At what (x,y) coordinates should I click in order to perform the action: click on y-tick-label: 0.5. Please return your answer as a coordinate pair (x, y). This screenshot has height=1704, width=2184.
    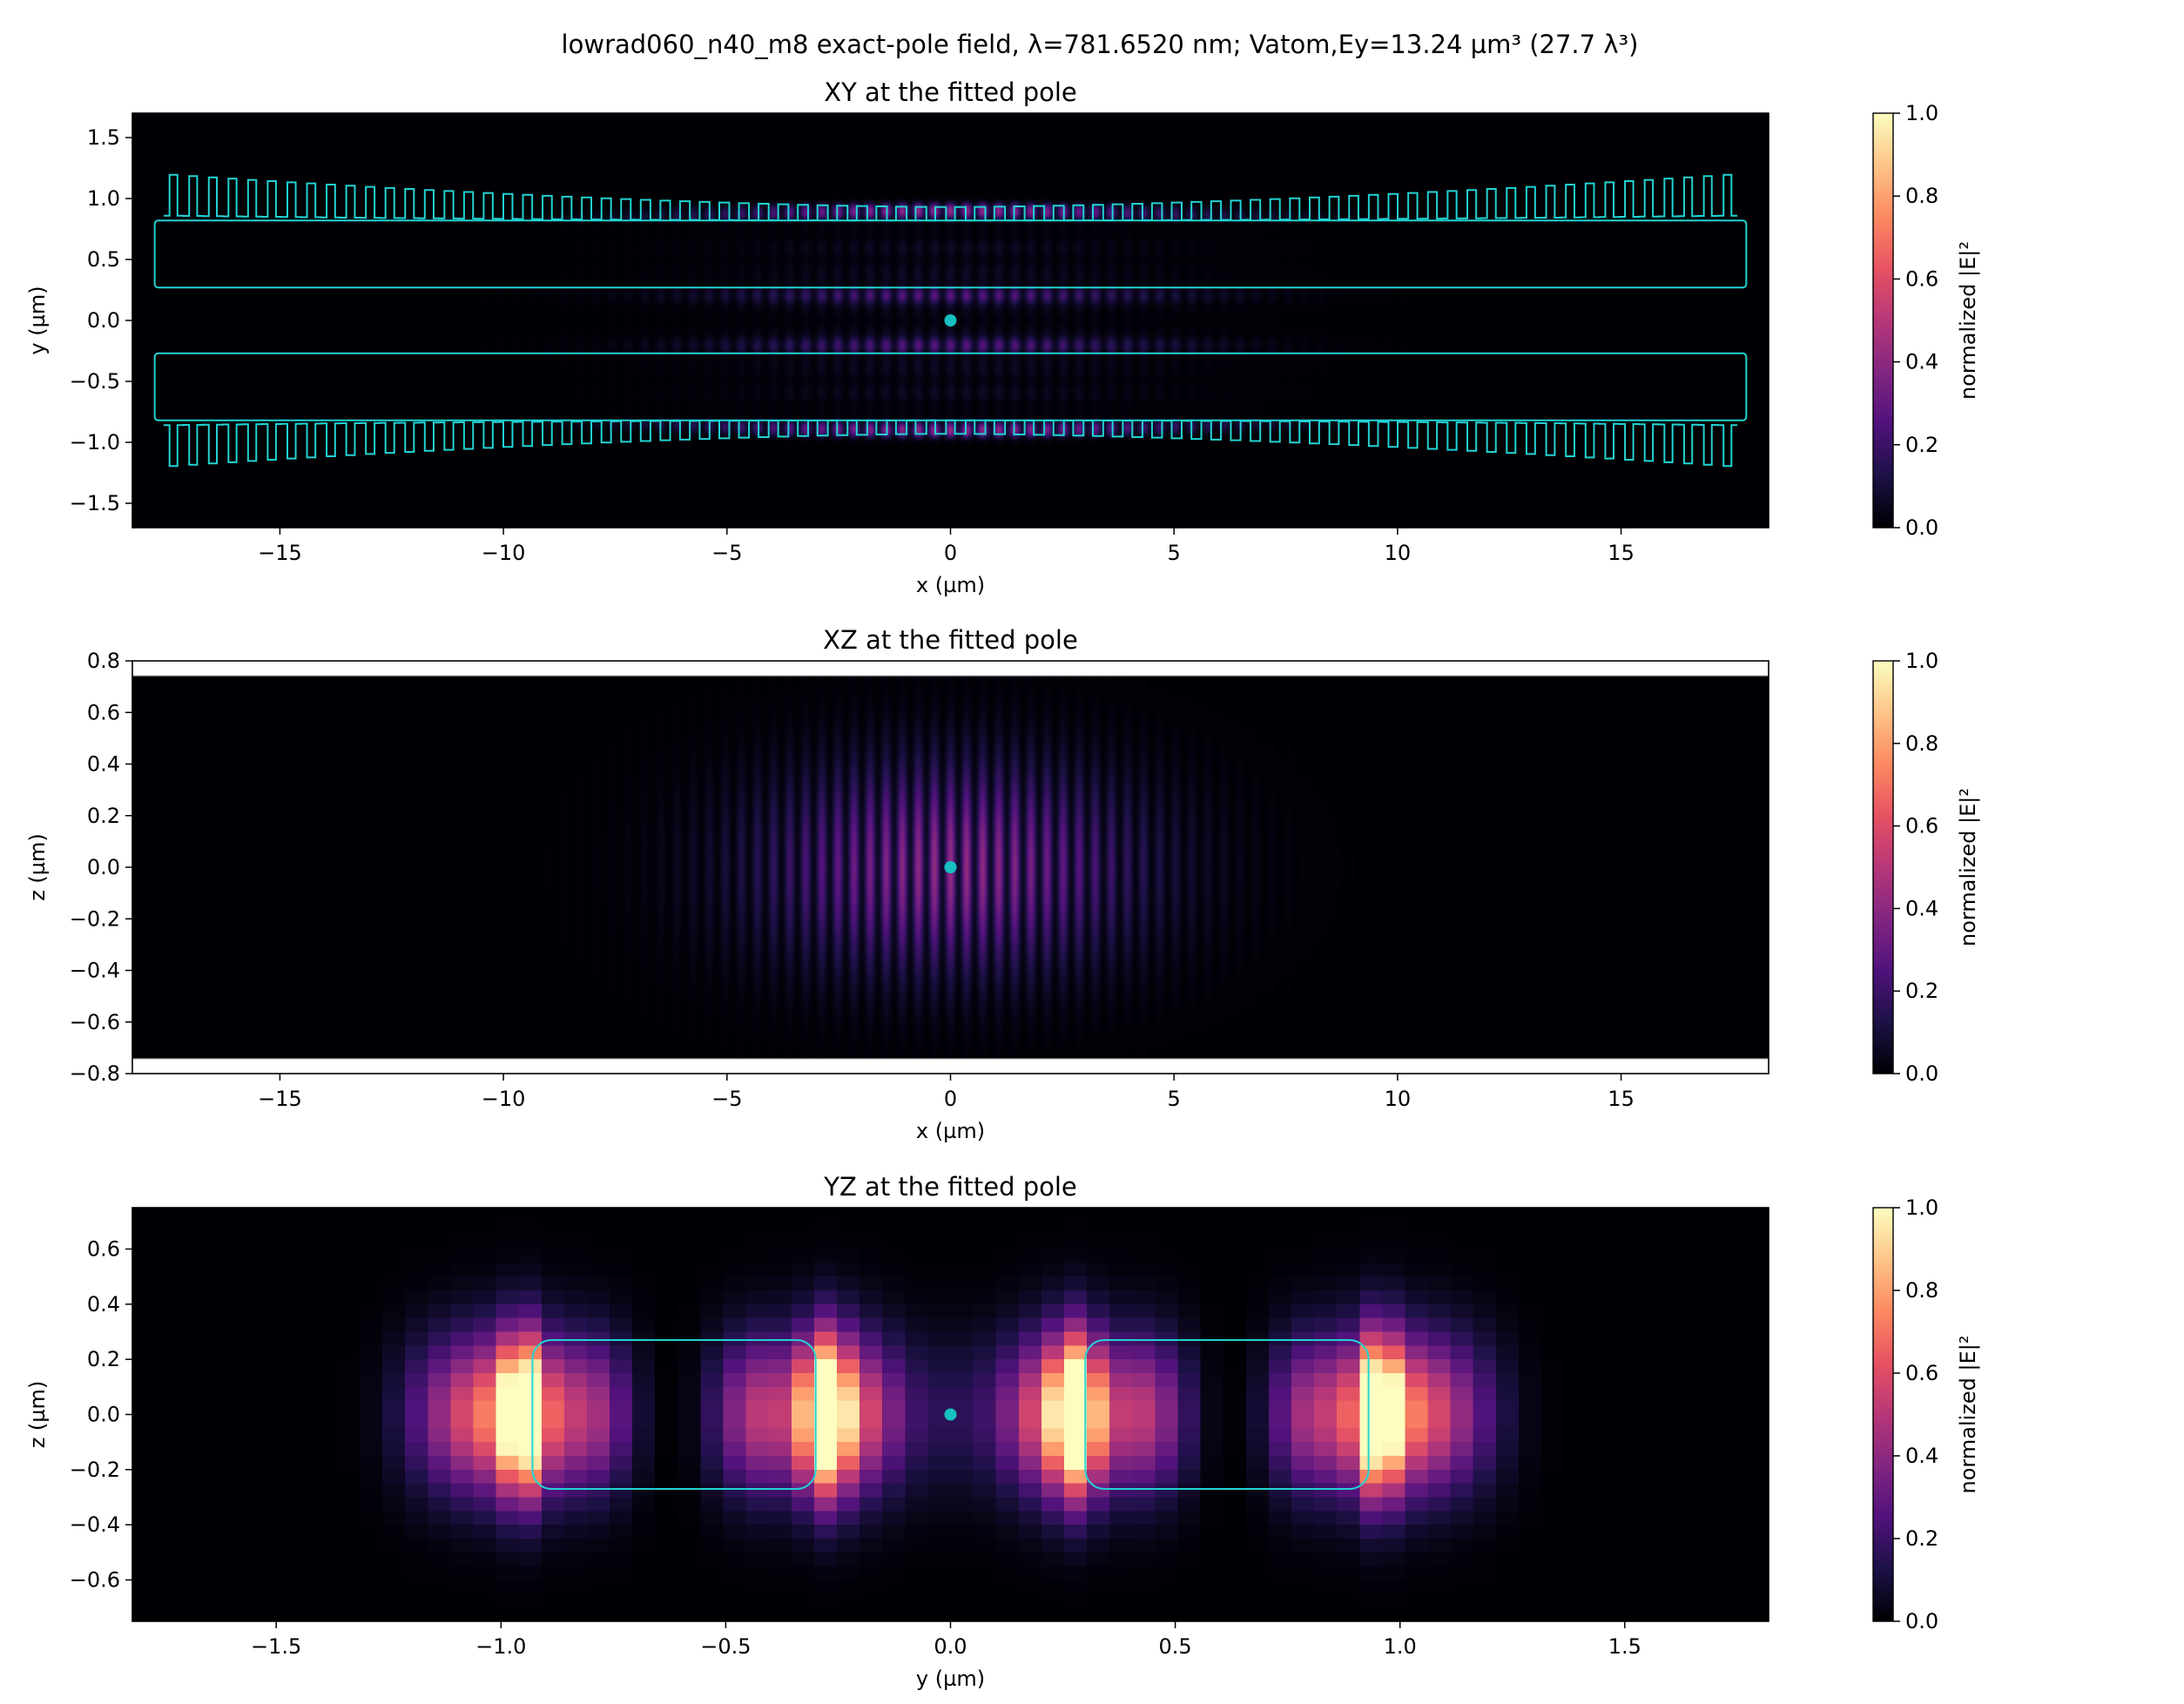
    Looking at the image, I should click on (103, 259).